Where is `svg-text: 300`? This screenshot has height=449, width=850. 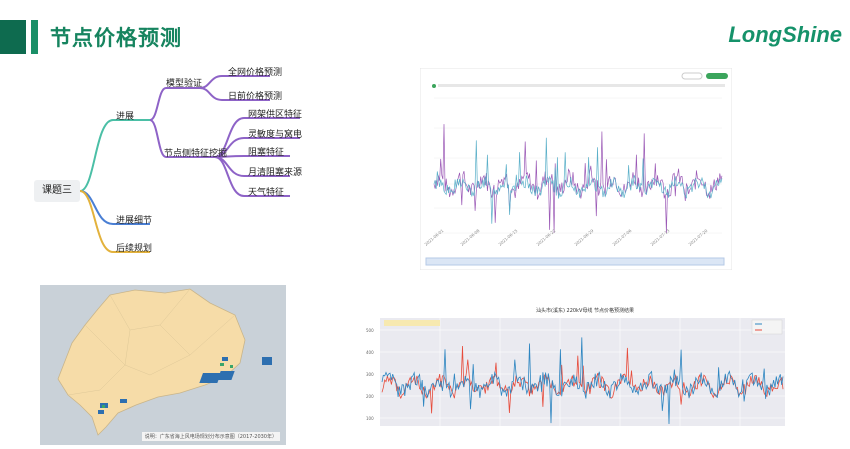 svg-text: 300 is located at coordinates (370, 374).